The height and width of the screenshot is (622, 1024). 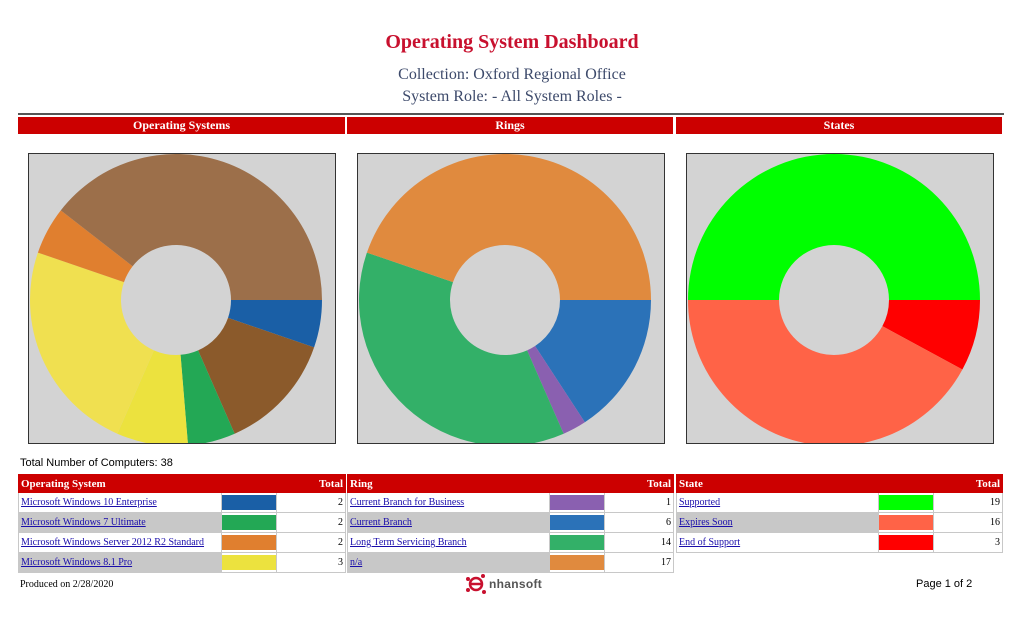 I want to click on header-divider, so click(x=511, y=114).